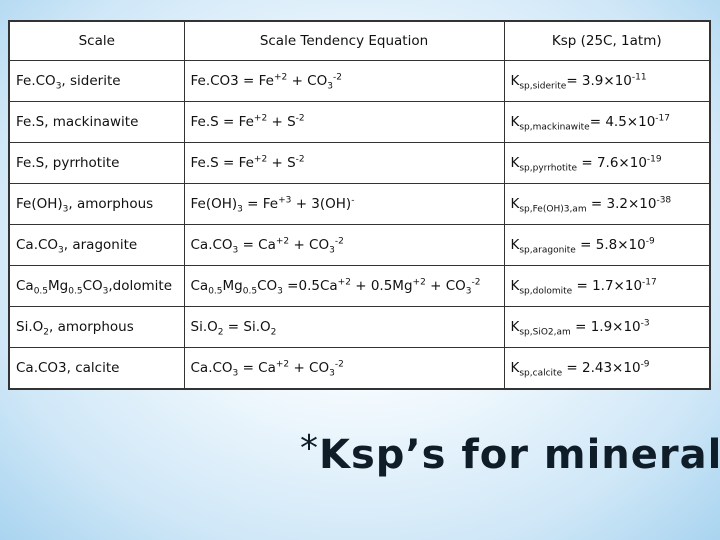 This screenshot has width=720, height=540. Describe the element at coordinates (68, 163) in the screenshot. I see `text-segment: Fe.S, pyrrhotite` at that location.